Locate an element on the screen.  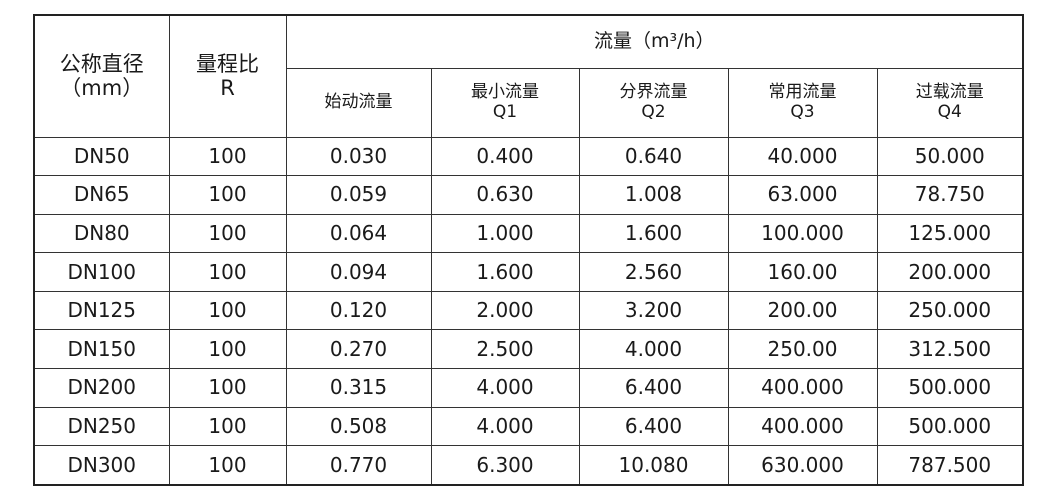
header-line: 始动流量 is located at coordinates (358, 101).